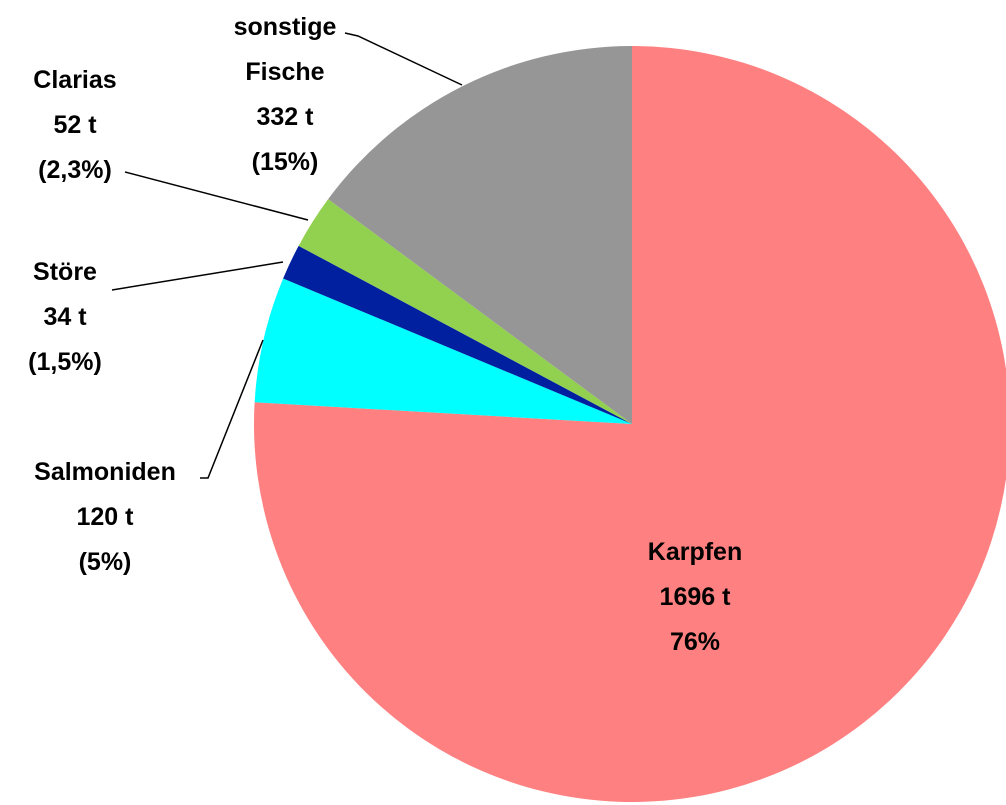 This screenshot has height=805, width=1006. What do you see at coordinates (75, 80) in the screenshot?
I see `category-label: Clarias` at bounding box center [75, 80].